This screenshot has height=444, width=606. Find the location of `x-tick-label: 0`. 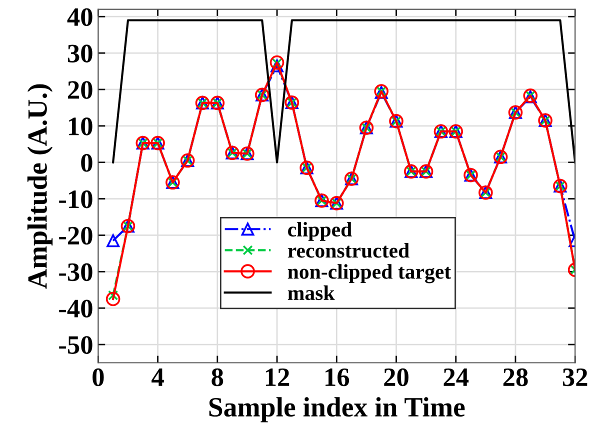

x-tick-label: 0 is located at coordinates (98, 377).